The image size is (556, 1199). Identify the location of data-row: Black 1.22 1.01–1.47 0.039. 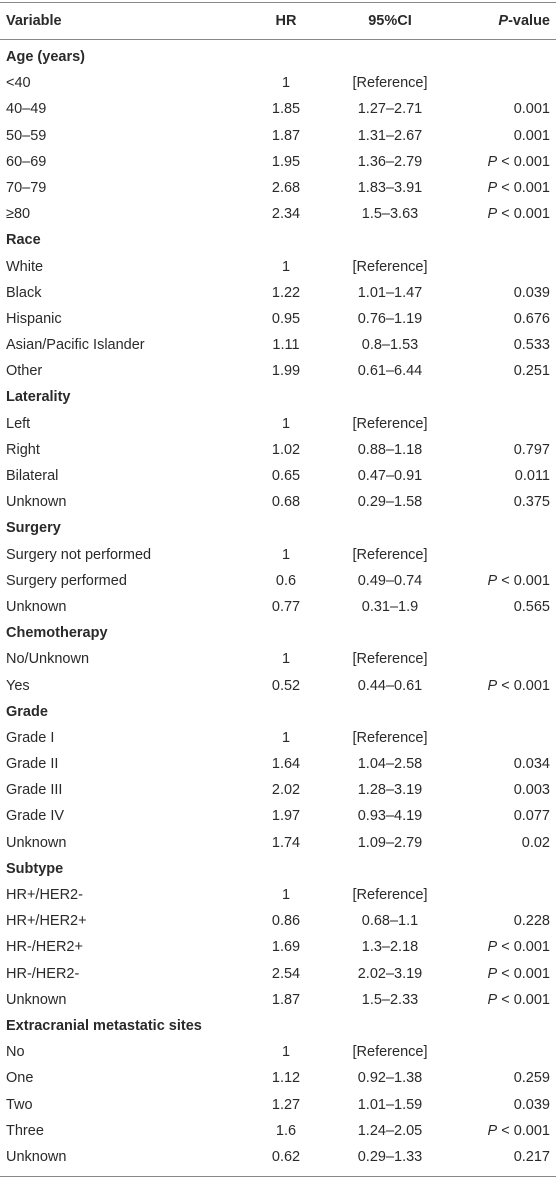
(278, 293).